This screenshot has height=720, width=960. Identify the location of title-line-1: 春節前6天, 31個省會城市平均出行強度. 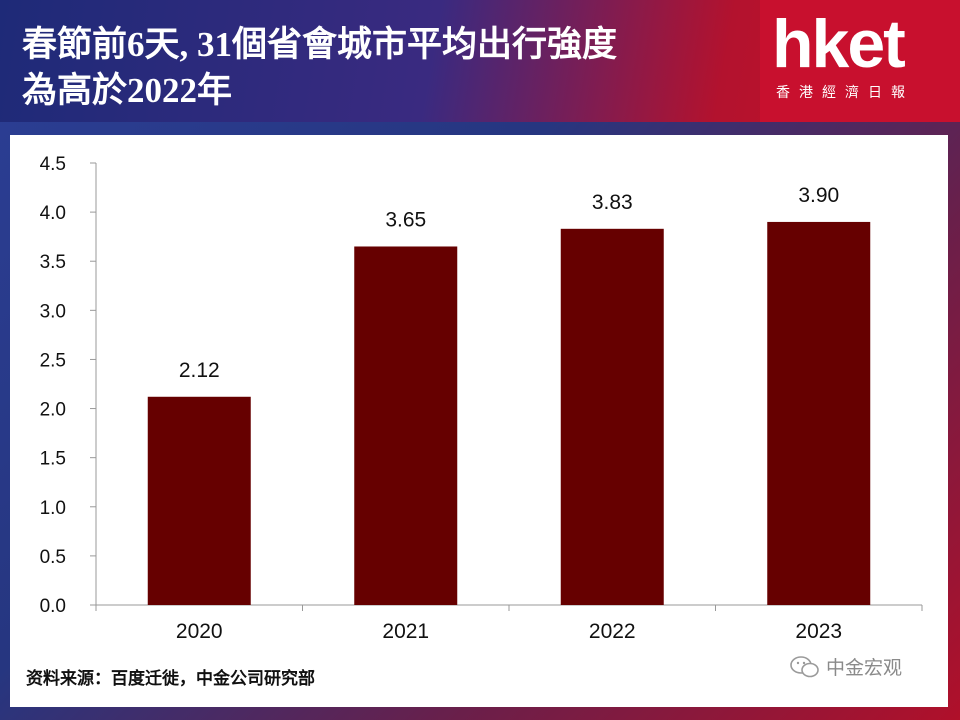
(320, 44).